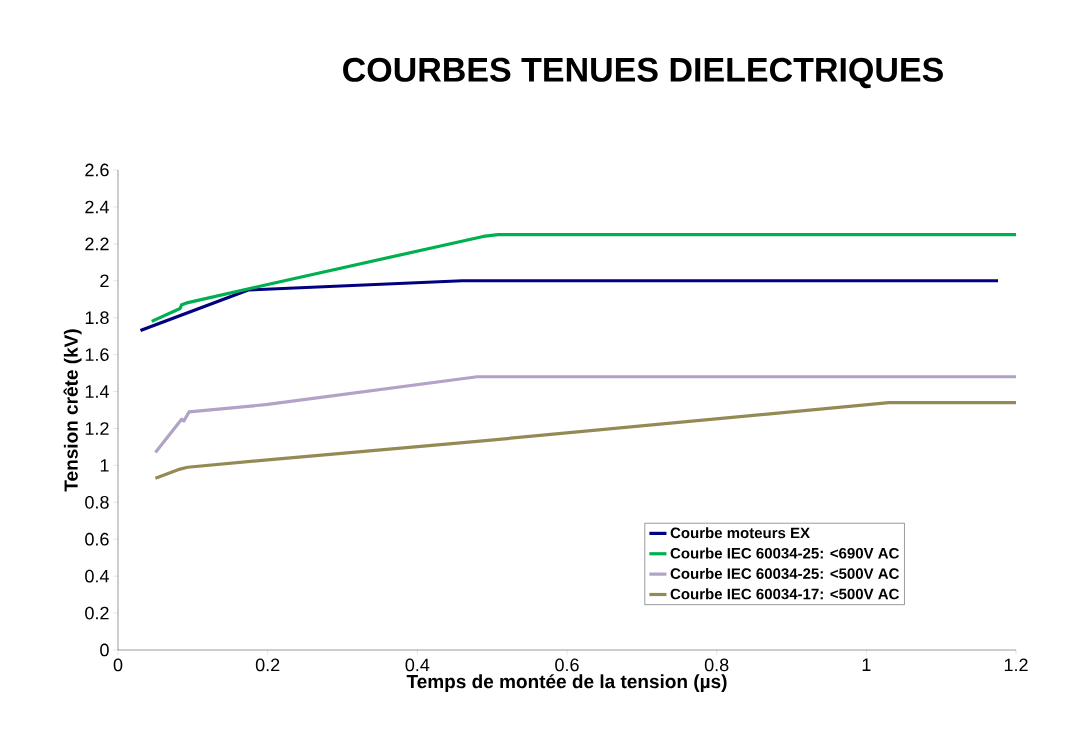 The image size is (1067, 734). I want to click on y-tick-label: 0.4, so click(97, 576).